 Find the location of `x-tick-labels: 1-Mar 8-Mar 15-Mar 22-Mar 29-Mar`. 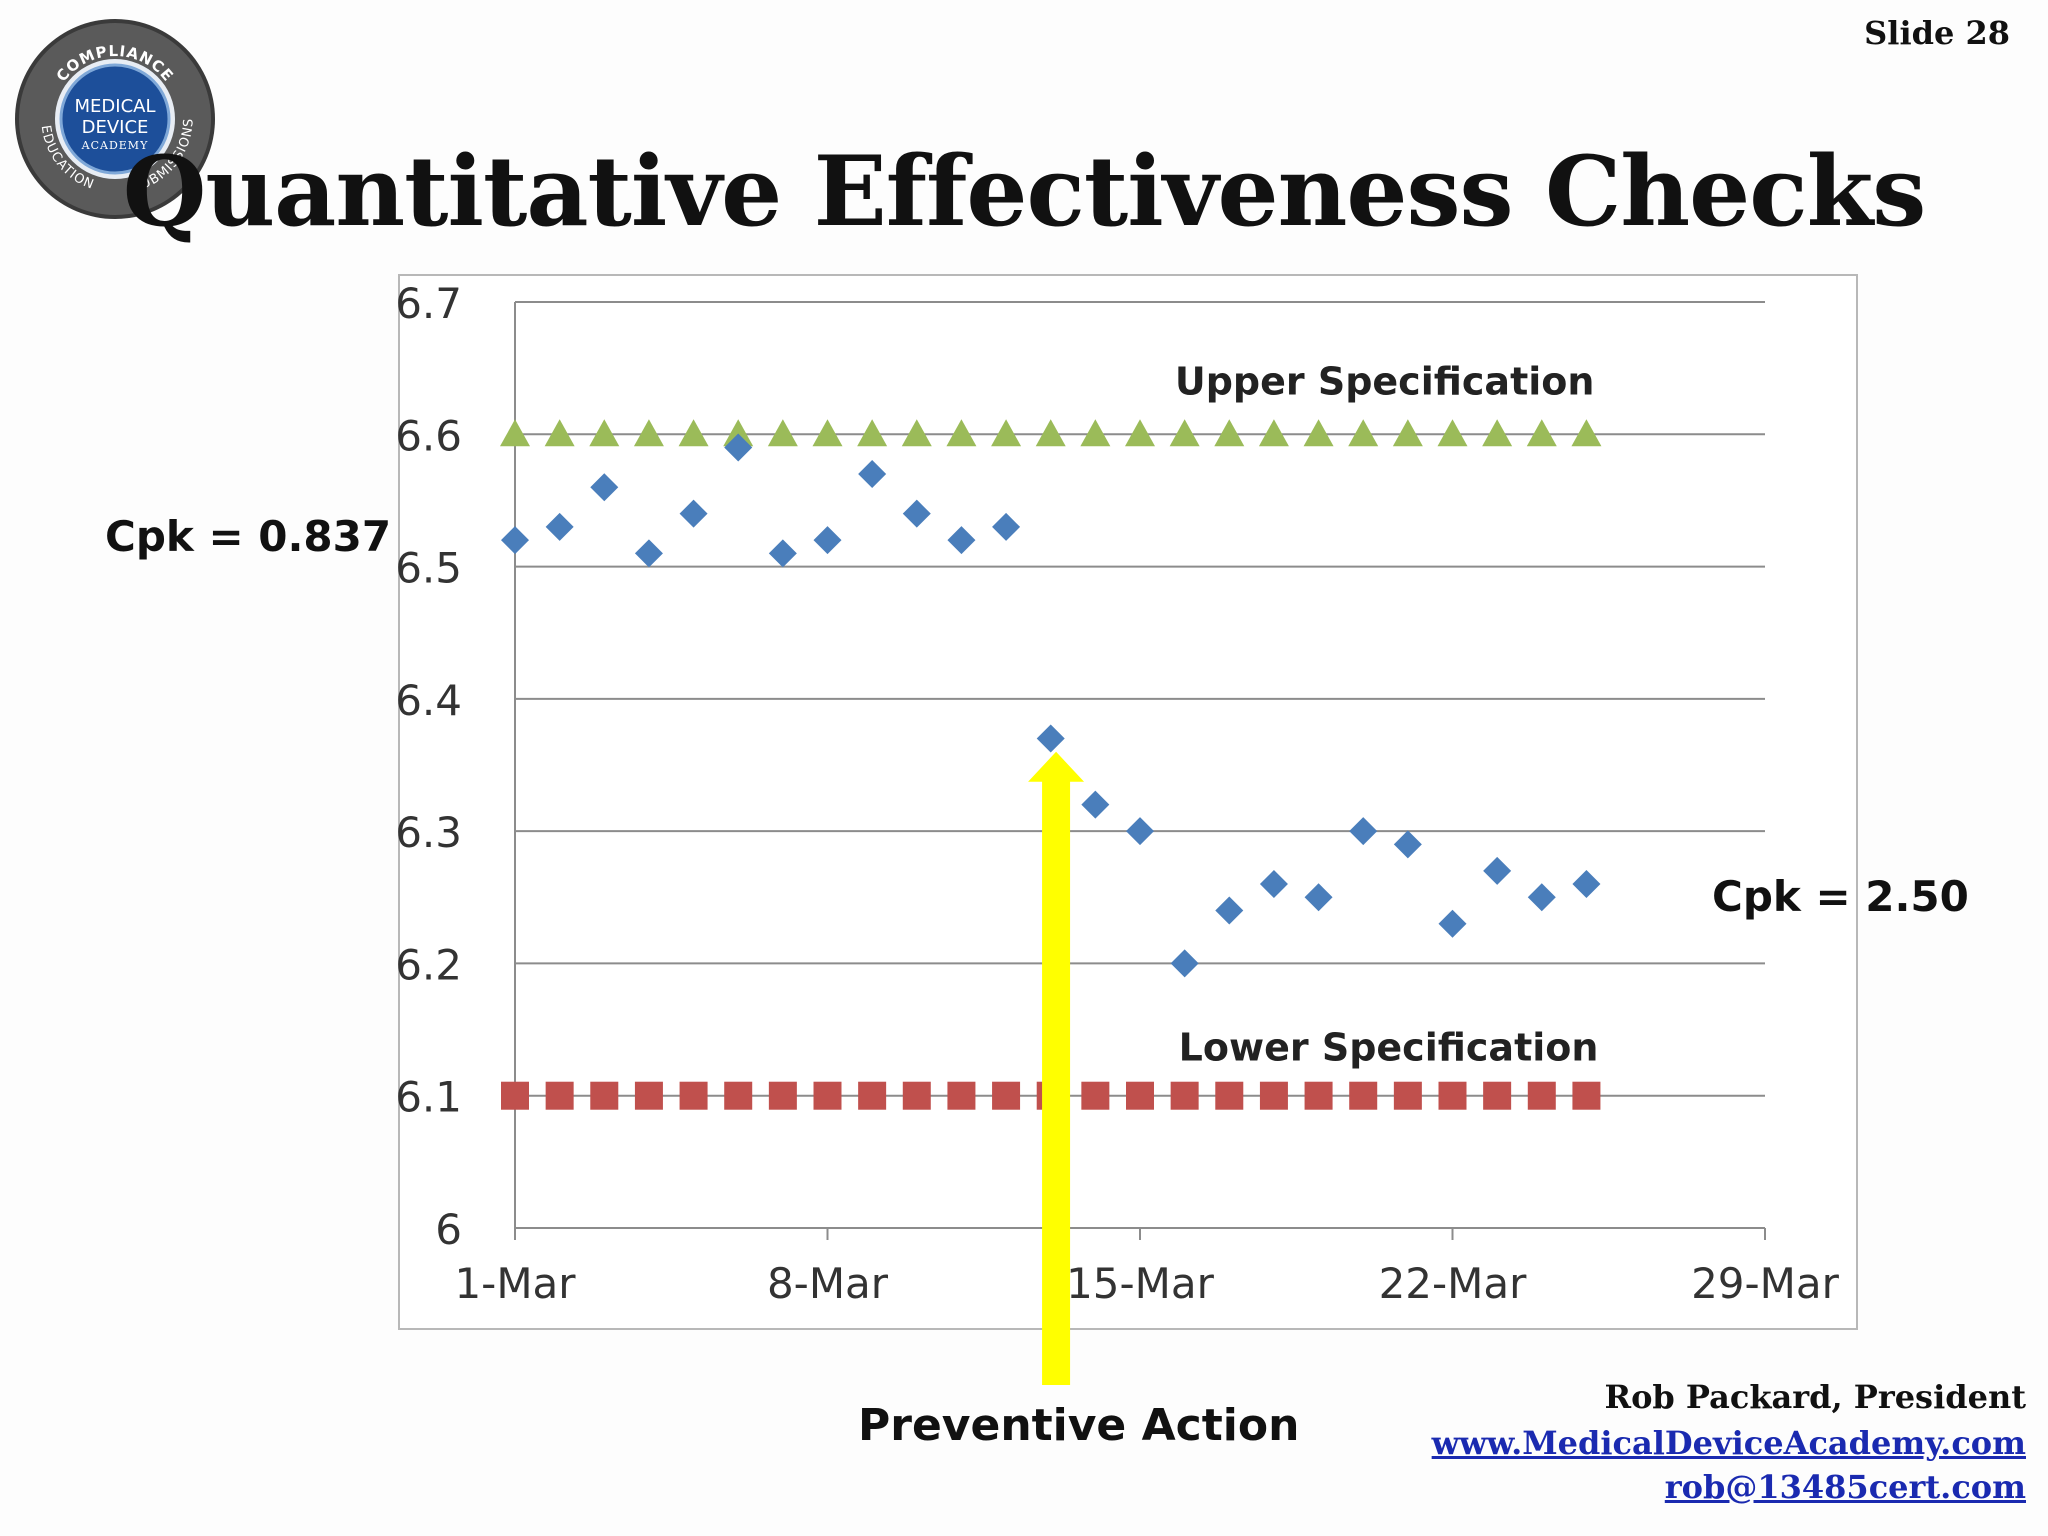

x-tick-labels: 1-Mar 8-Mar 15-Mar 22-Mar 29-Mar is located at coordinates (1146, 1283).